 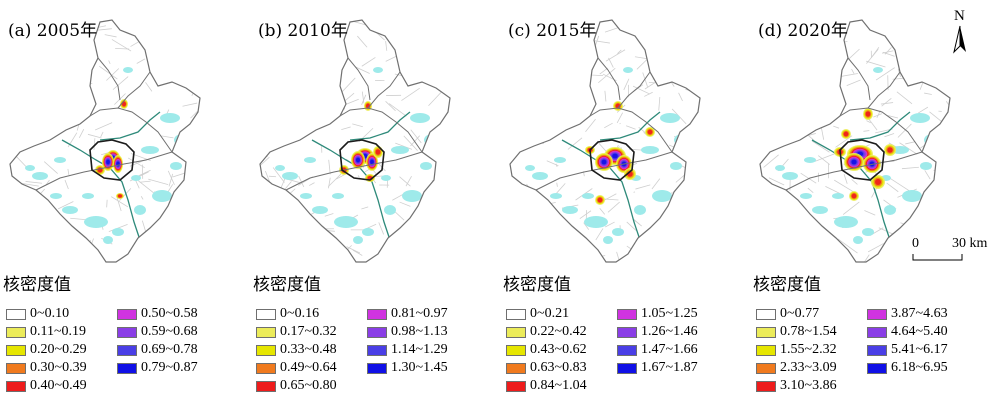 What do you see at coordinates (537, 285) in the screenshot?
I see `legend-title: 核密度值` at bounding box center [537, 285].